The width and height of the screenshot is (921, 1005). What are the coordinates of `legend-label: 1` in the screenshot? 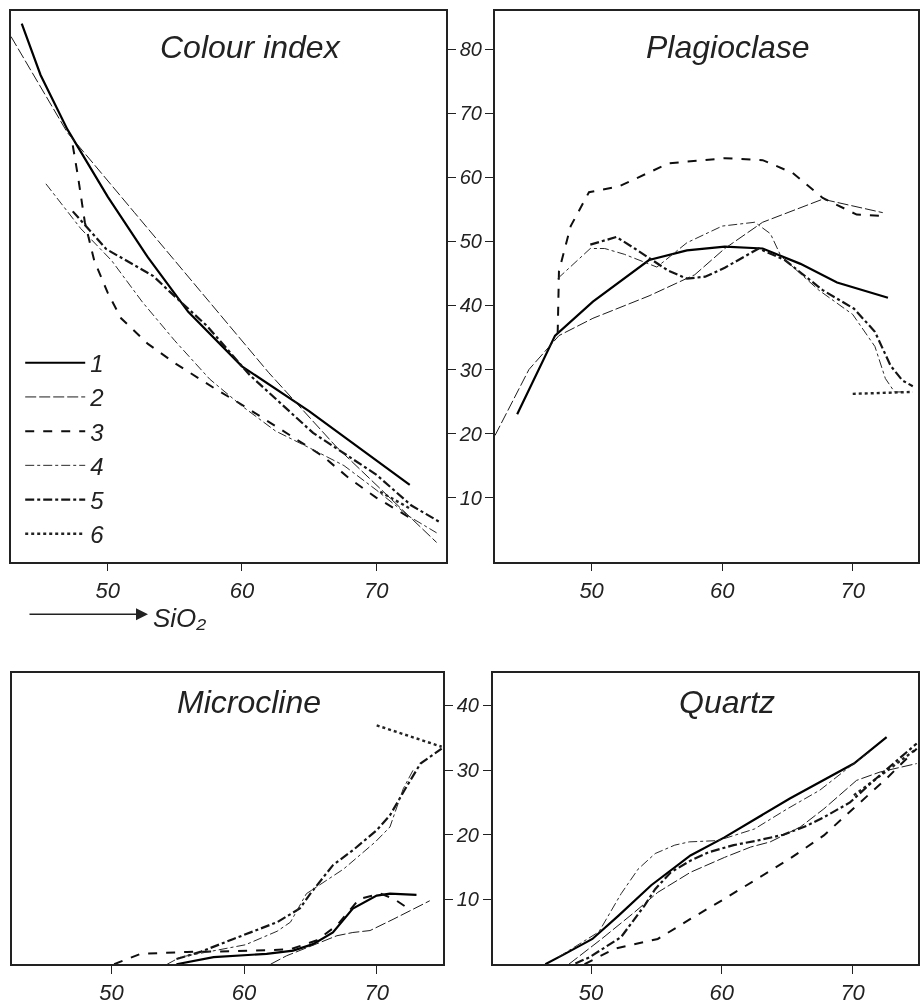 It's located at (97, 364).